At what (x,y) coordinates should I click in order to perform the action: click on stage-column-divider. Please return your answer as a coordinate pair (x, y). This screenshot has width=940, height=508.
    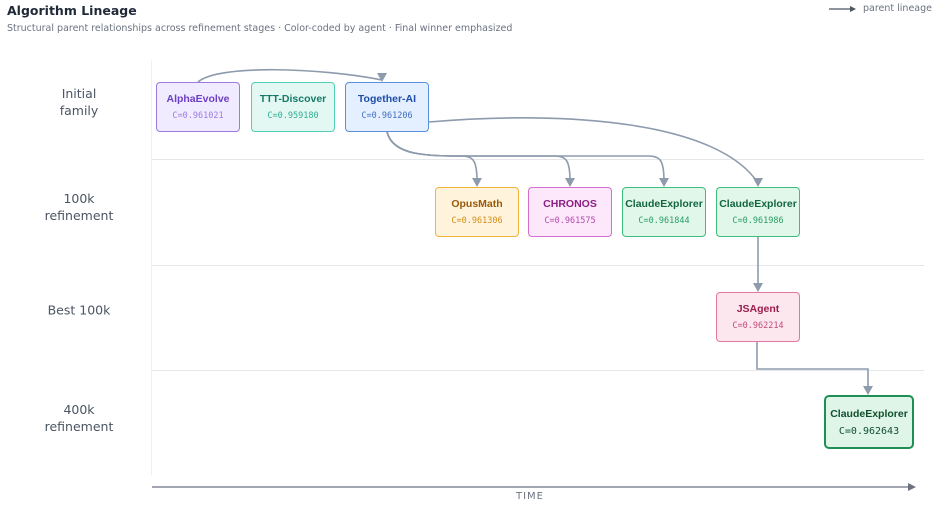
    Looking at the image, I should click on (151, 267).